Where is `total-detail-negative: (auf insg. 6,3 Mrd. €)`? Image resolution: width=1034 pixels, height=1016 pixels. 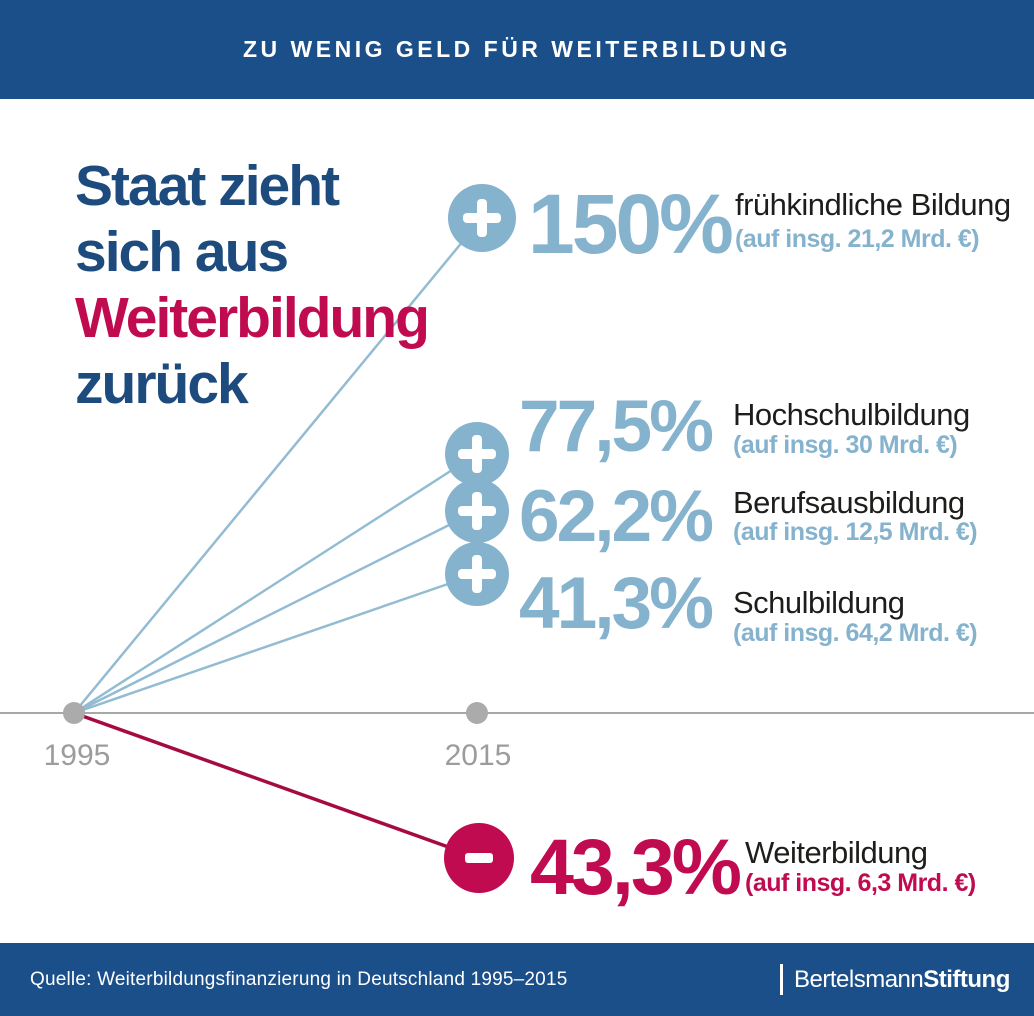 total-detail-negative: (auf insg. 6,3 Mrd. €) is located at coordinates (860, 883).